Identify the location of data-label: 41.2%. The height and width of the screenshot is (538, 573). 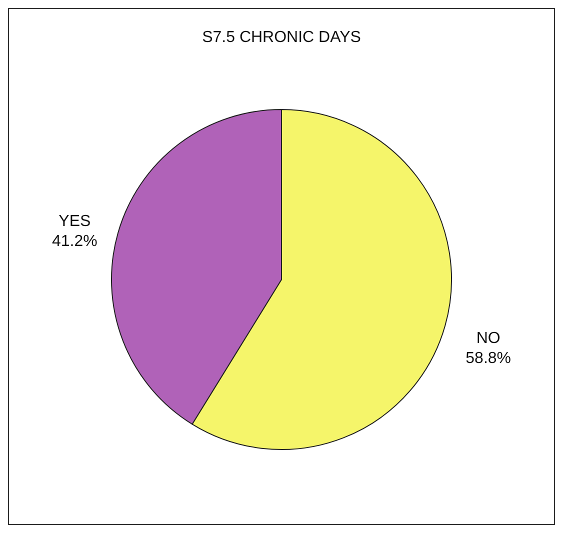
(75, 241).